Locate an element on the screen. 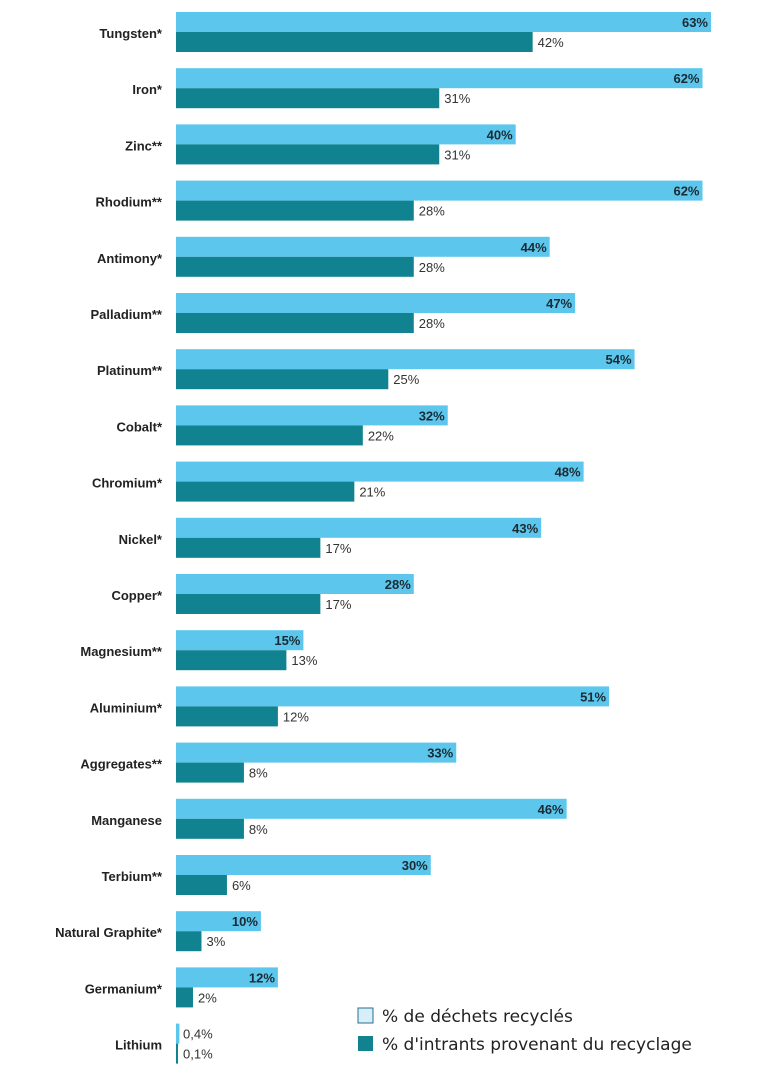 The image size is (783, 1072). value-label-recycled-waste: 54% is located at coordinates (619, 359).